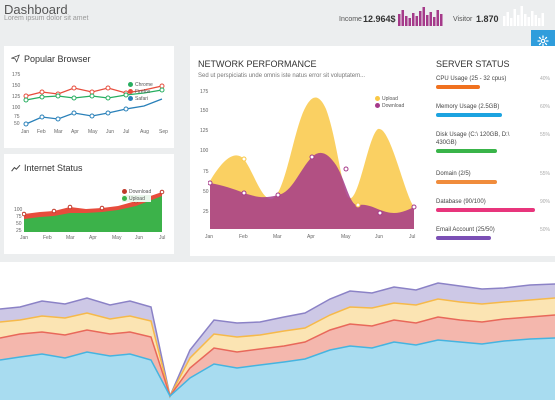 This screenshot has height=400, width=555. Describe the element at coordinates (463, 19) in the screenshot. I see `visitor-label: Visitor` at that location.